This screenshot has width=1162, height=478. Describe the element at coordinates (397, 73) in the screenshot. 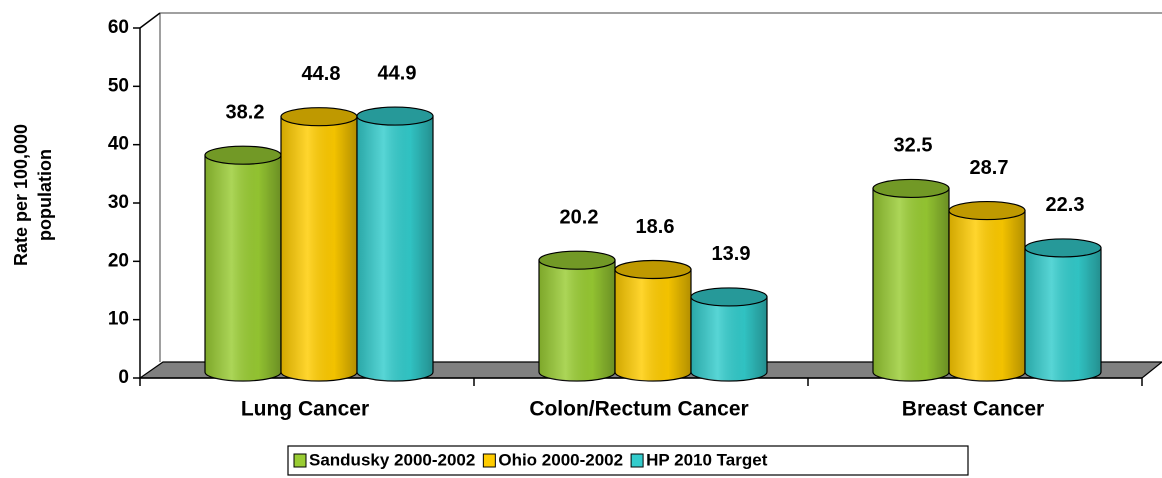

I see `data-label: 44.9` at that location.